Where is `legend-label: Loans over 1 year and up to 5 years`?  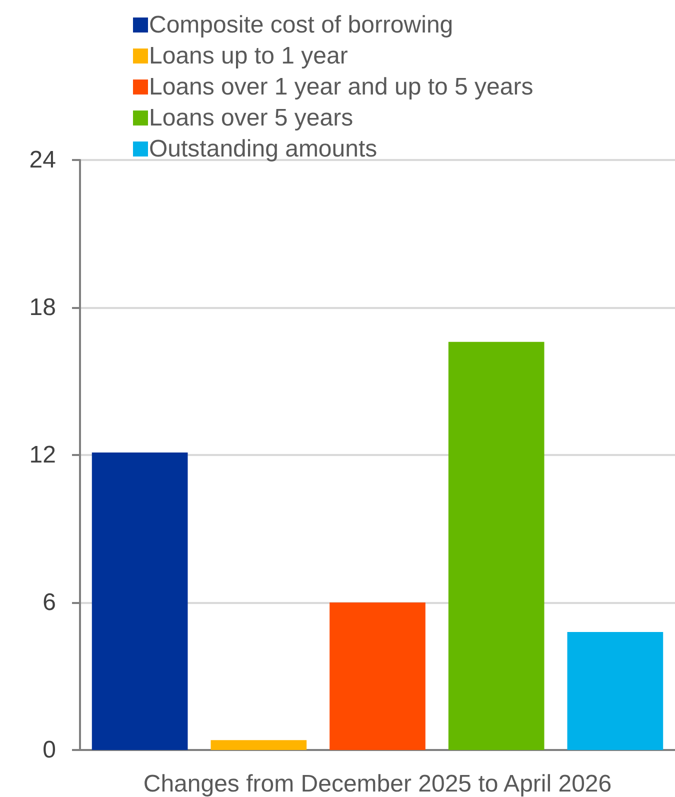 legend-label: Loans over 1 year and up to 5 years is located at coordinates (341, 87).